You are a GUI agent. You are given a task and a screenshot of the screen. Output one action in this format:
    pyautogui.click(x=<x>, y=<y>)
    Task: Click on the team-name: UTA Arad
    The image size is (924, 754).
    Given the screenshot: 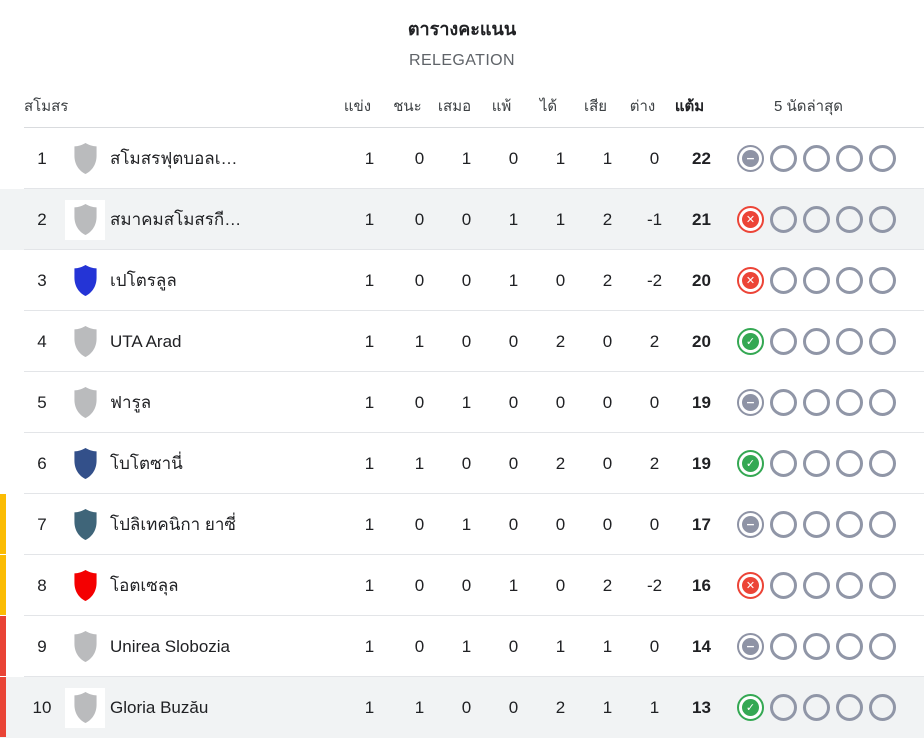 What is the action you would take?
    pyautogui.click(x=146, y=341)
    